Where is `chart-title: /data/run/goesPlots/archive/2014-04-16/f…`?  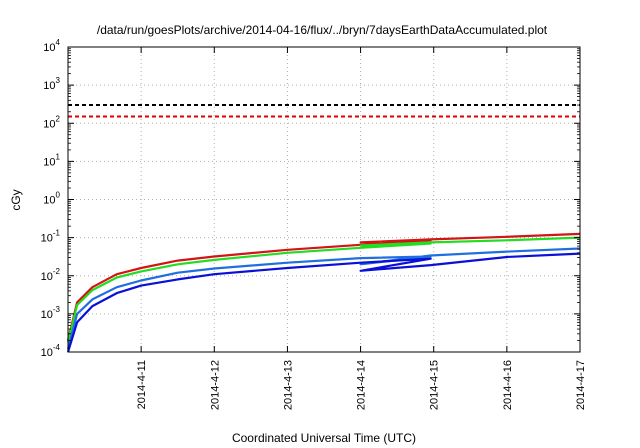 chart-title: /data/run/goesPlots/archive/2014-04-16/f… is located at coordinates (322, 30).